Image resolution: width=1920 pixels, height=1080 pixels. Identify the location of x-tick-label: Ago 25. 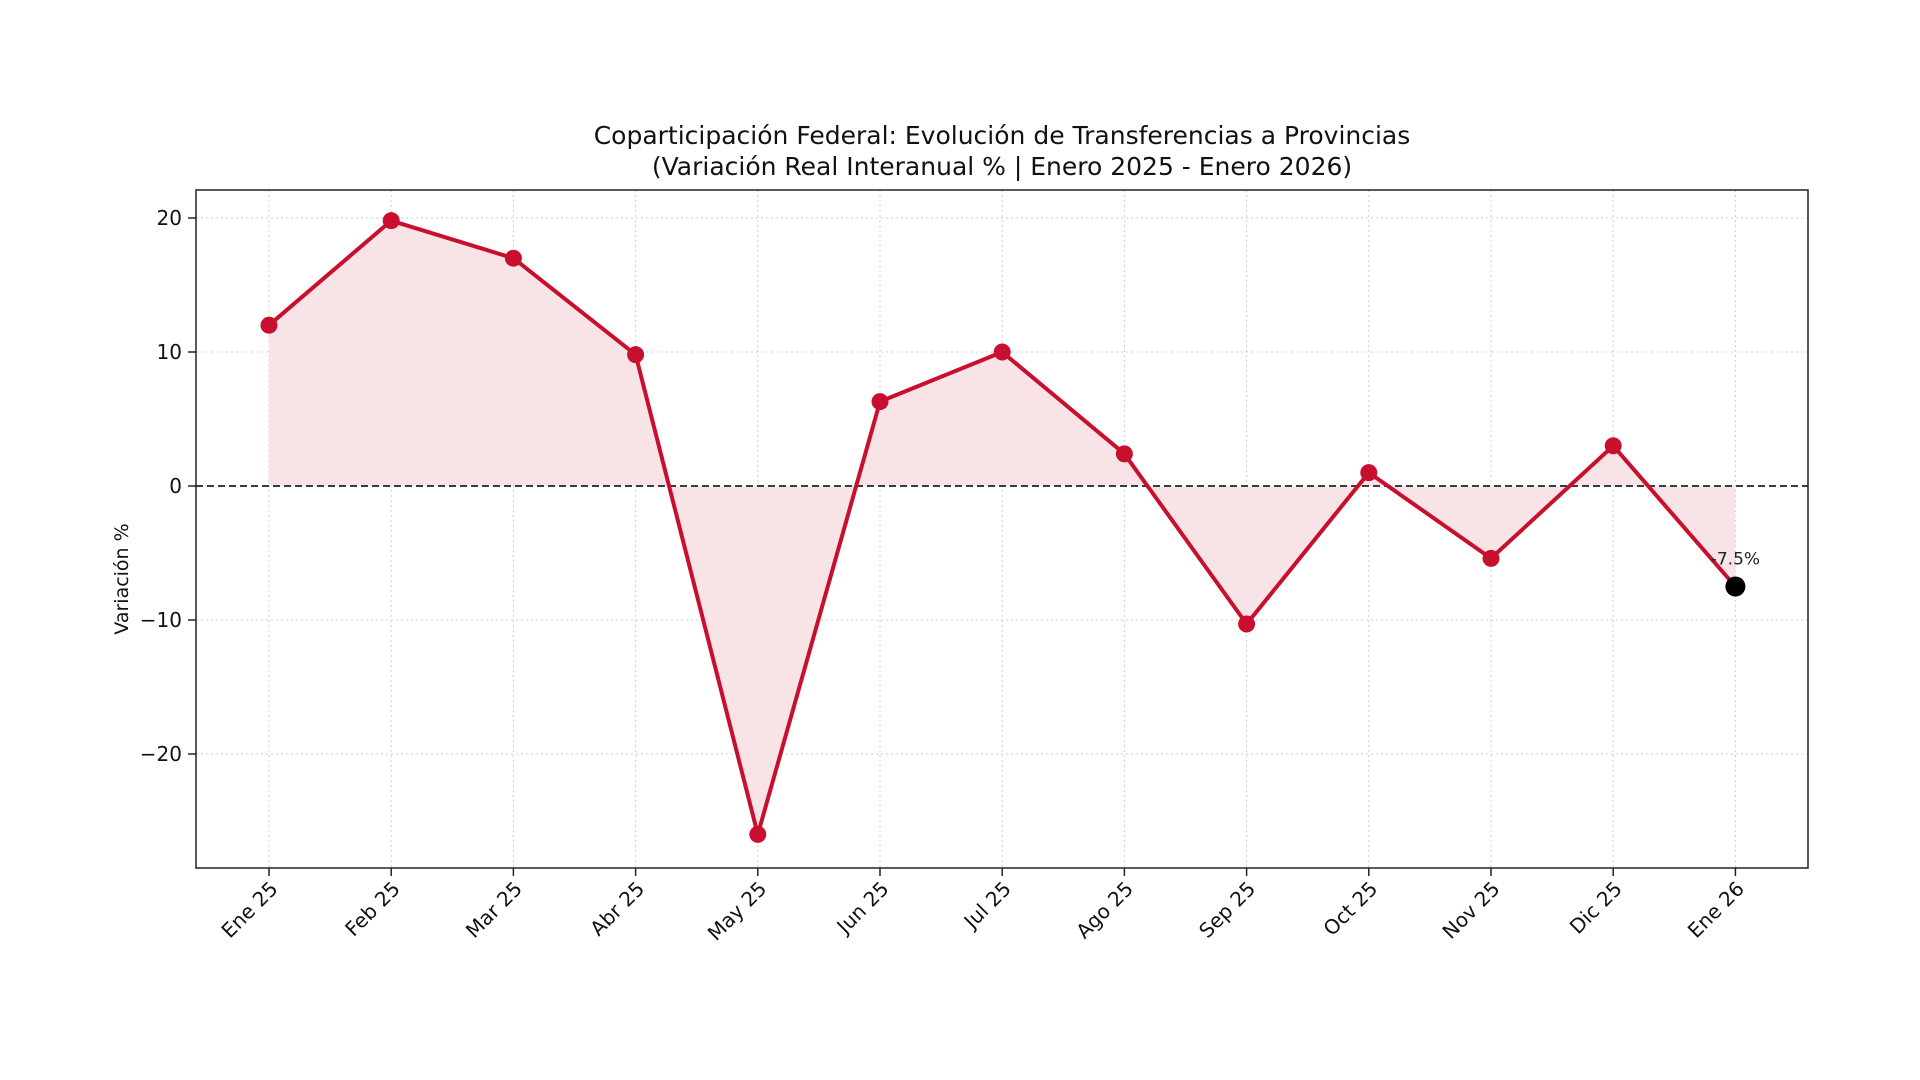
(1104, 910).